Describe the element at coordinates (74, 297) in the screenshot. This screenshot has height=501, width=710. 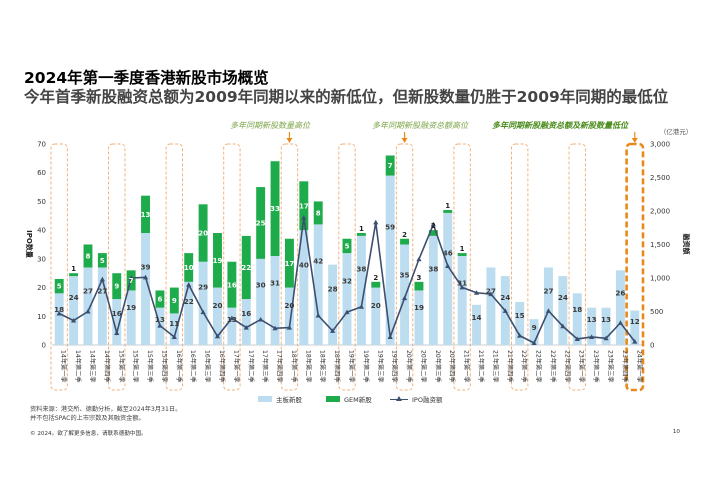
I see `main-data-label: 24` at that location.